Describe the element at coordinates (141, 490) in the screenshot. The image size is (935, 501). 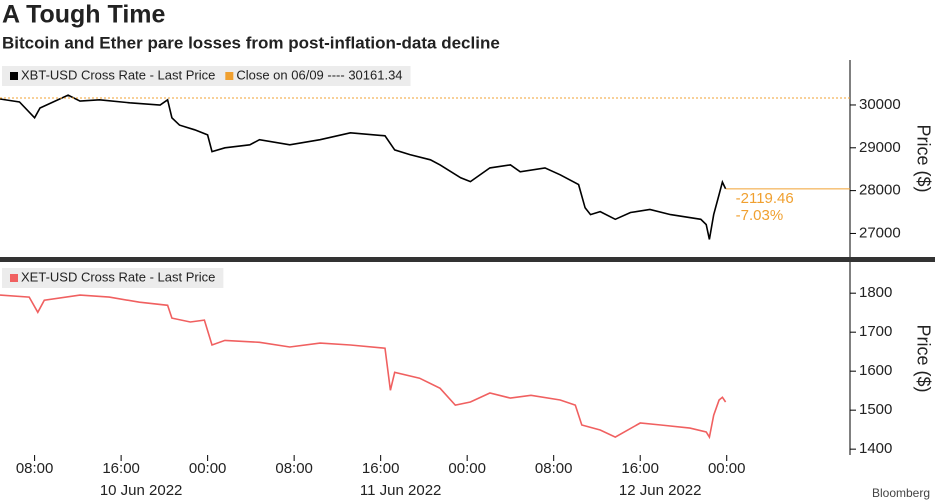
I see `date-label: 10 Jun 2022` at that location.